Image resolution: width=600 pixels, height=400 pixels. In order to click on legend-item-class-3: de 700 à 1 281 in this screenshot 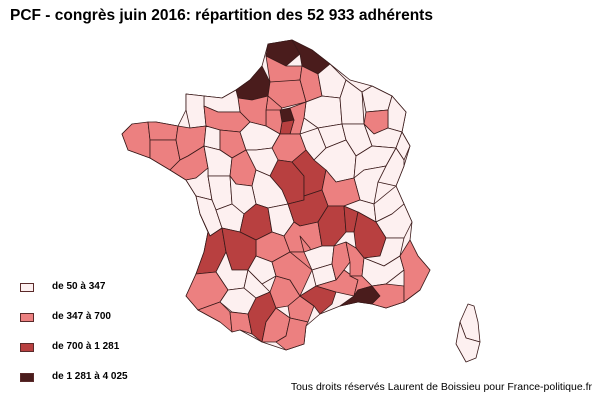, I will do `click(120, 348)`.